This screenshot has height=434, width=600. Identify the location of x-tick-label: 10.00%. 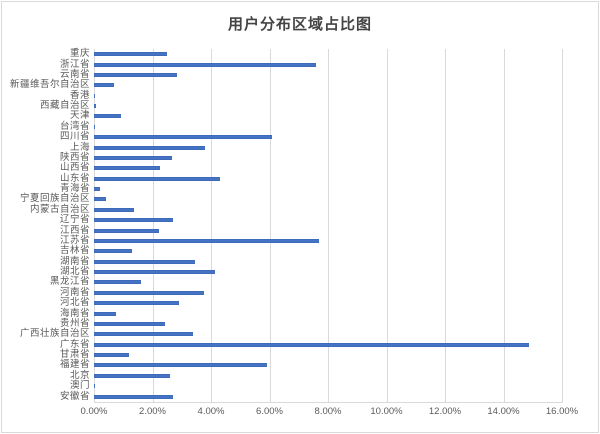
(386, 411).